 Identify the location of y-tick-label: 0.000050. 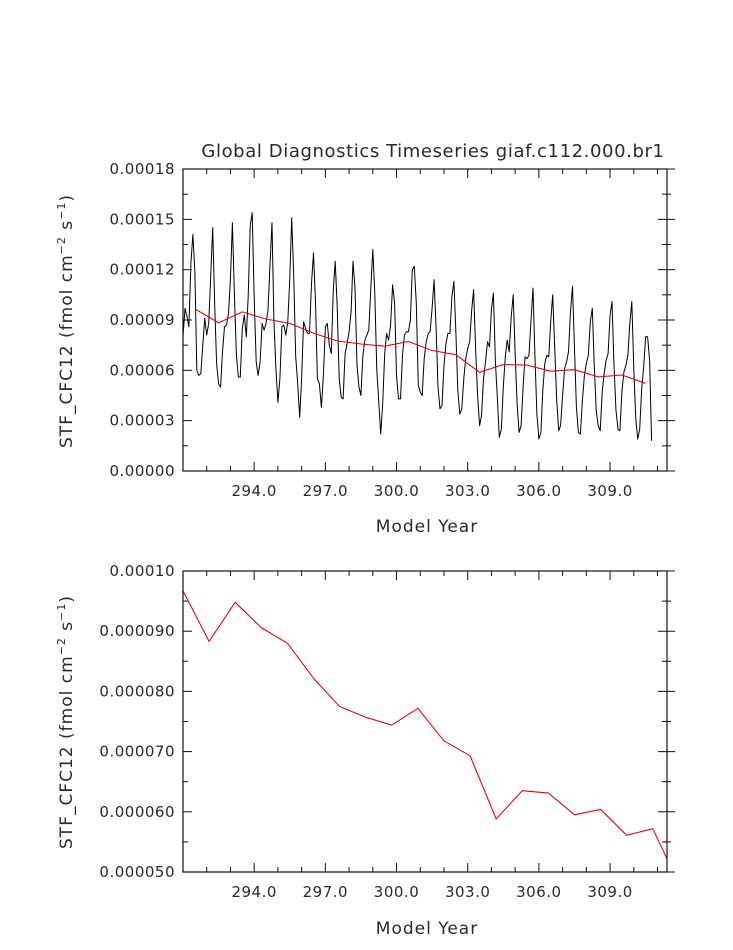
(137, 872).